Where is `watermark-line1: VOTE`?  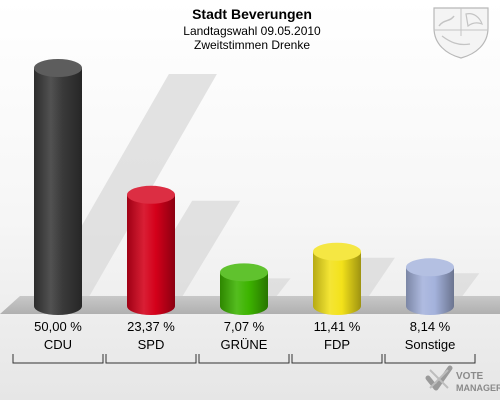
watermark-line1: VOTE is located at coordinates (470, 376).